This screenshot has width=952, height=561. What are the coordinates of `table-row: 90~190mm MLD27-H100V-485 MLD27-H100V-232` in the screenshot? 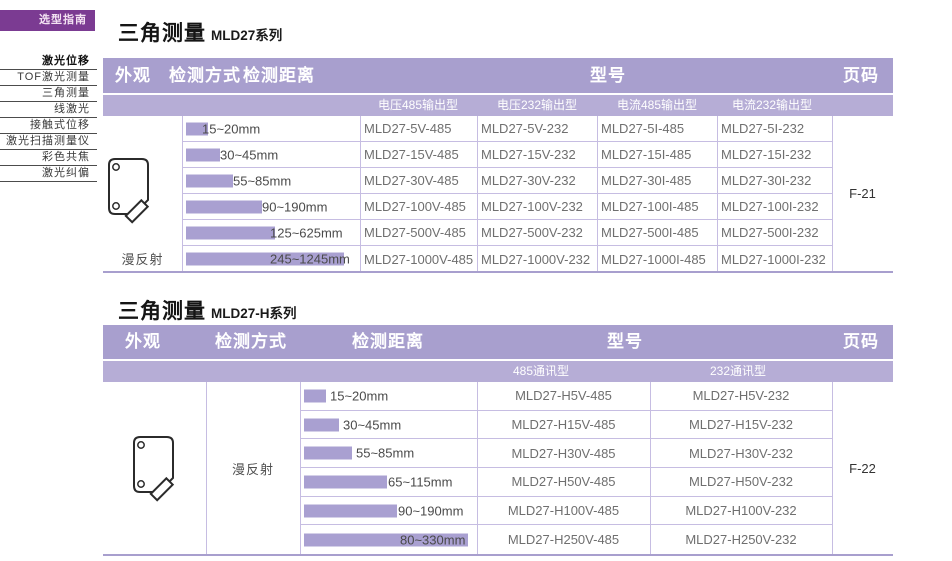 It's located at (566, 511).